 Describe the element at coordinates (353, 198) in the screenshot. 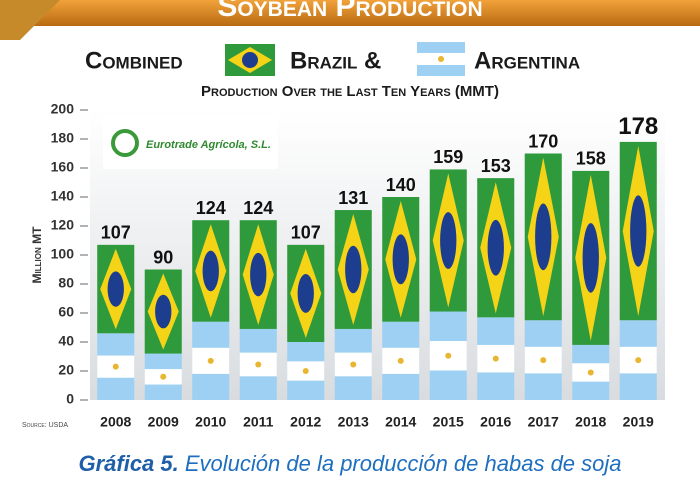

I see `total-label: 131` at that location.